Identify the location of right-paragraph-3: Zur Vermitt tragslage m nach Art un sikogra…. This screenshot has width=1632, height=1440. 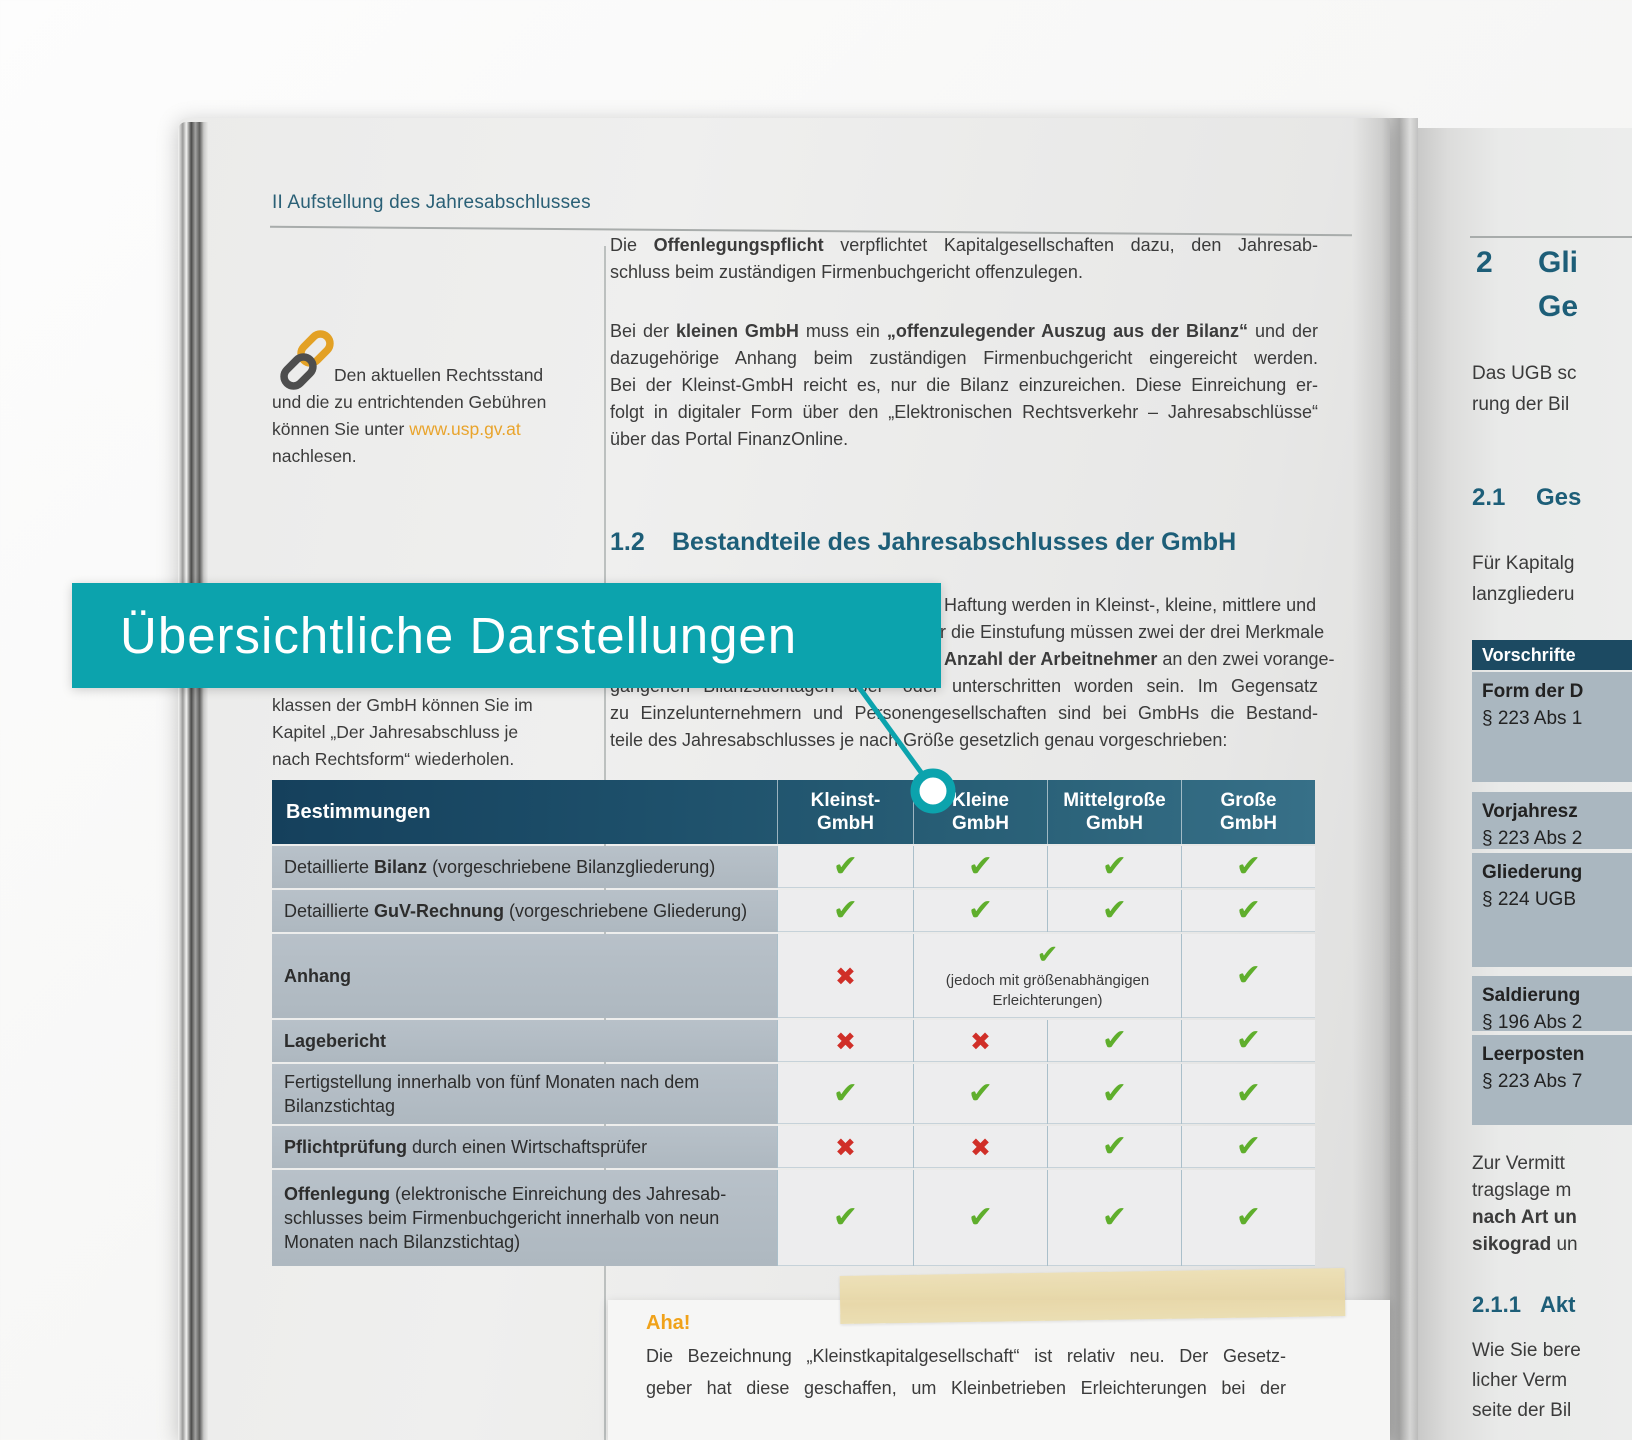
(1552, 1204).